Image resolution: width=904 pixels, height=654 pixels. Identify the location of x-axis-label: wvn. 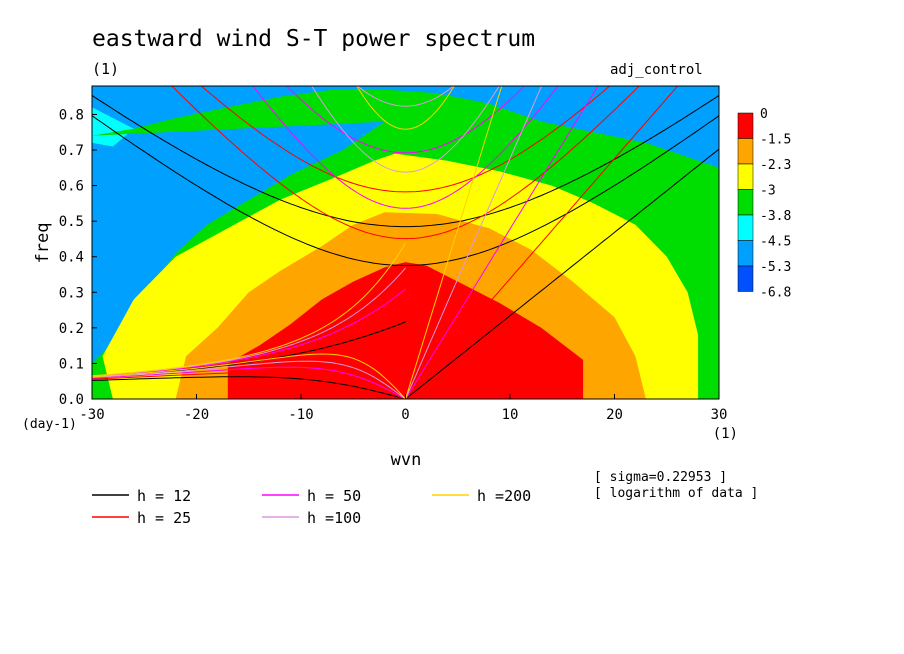
(406, 460).